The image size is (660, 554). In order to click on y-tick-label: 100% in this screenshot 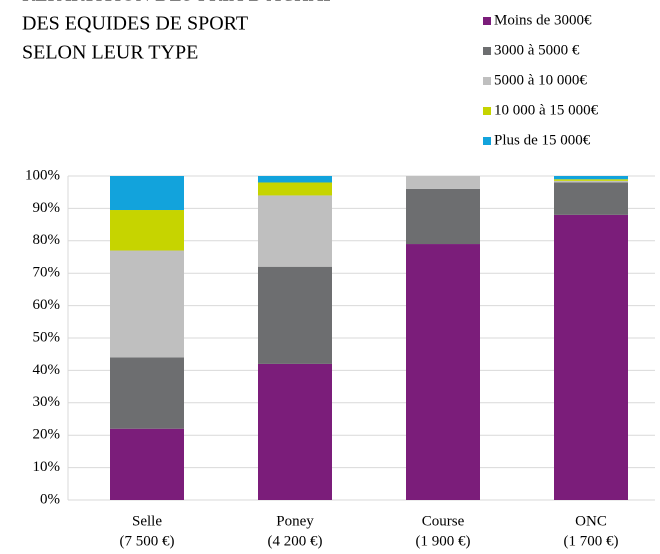, I will do `click(42, 175)`.